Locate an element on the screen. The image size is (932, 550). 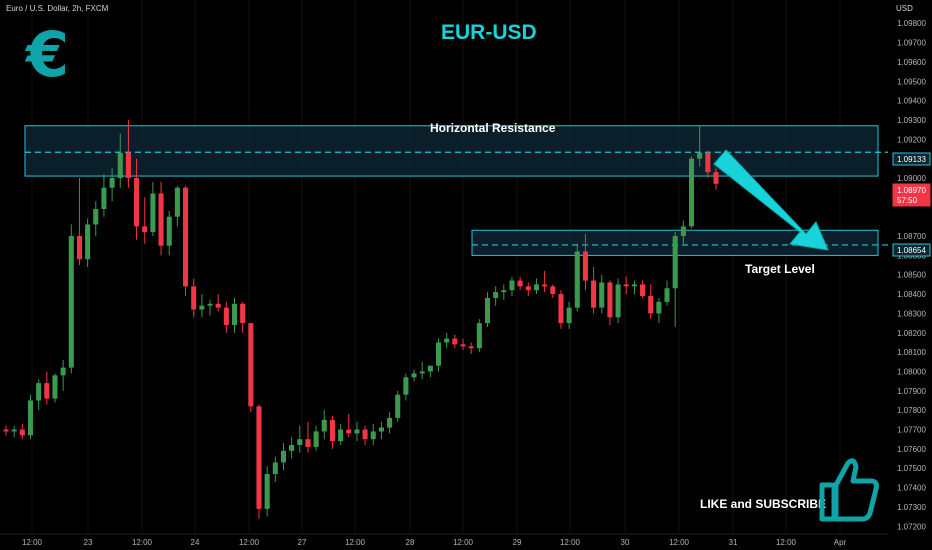
y-tick-label: 1.09700 is located at coordinates (911, 43).